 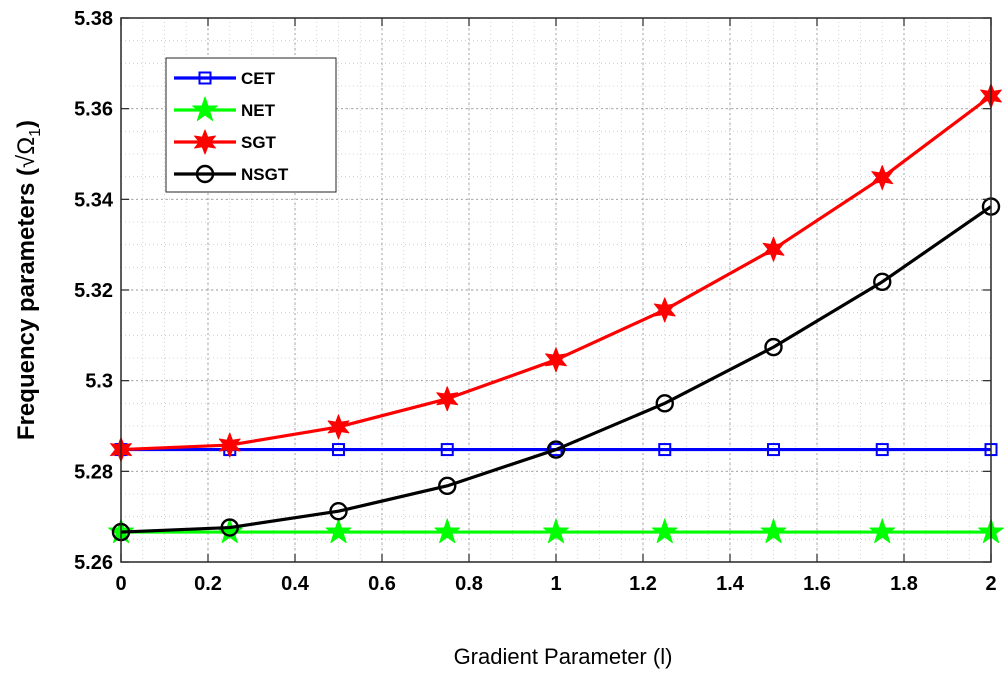 I want to click on legend-label: SGT, so click(x=259, y=142).